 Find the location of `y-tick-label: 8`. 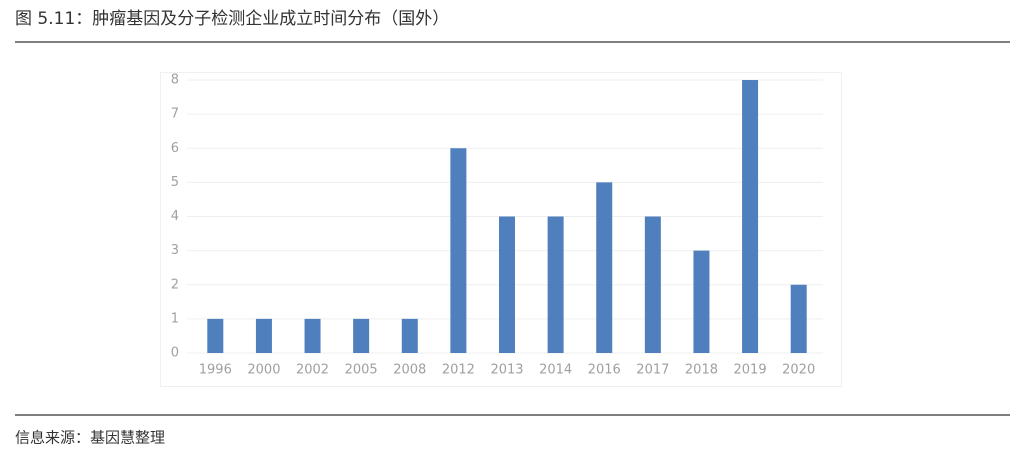

y-tick-label: 8 is located at coordinates (175, 80).